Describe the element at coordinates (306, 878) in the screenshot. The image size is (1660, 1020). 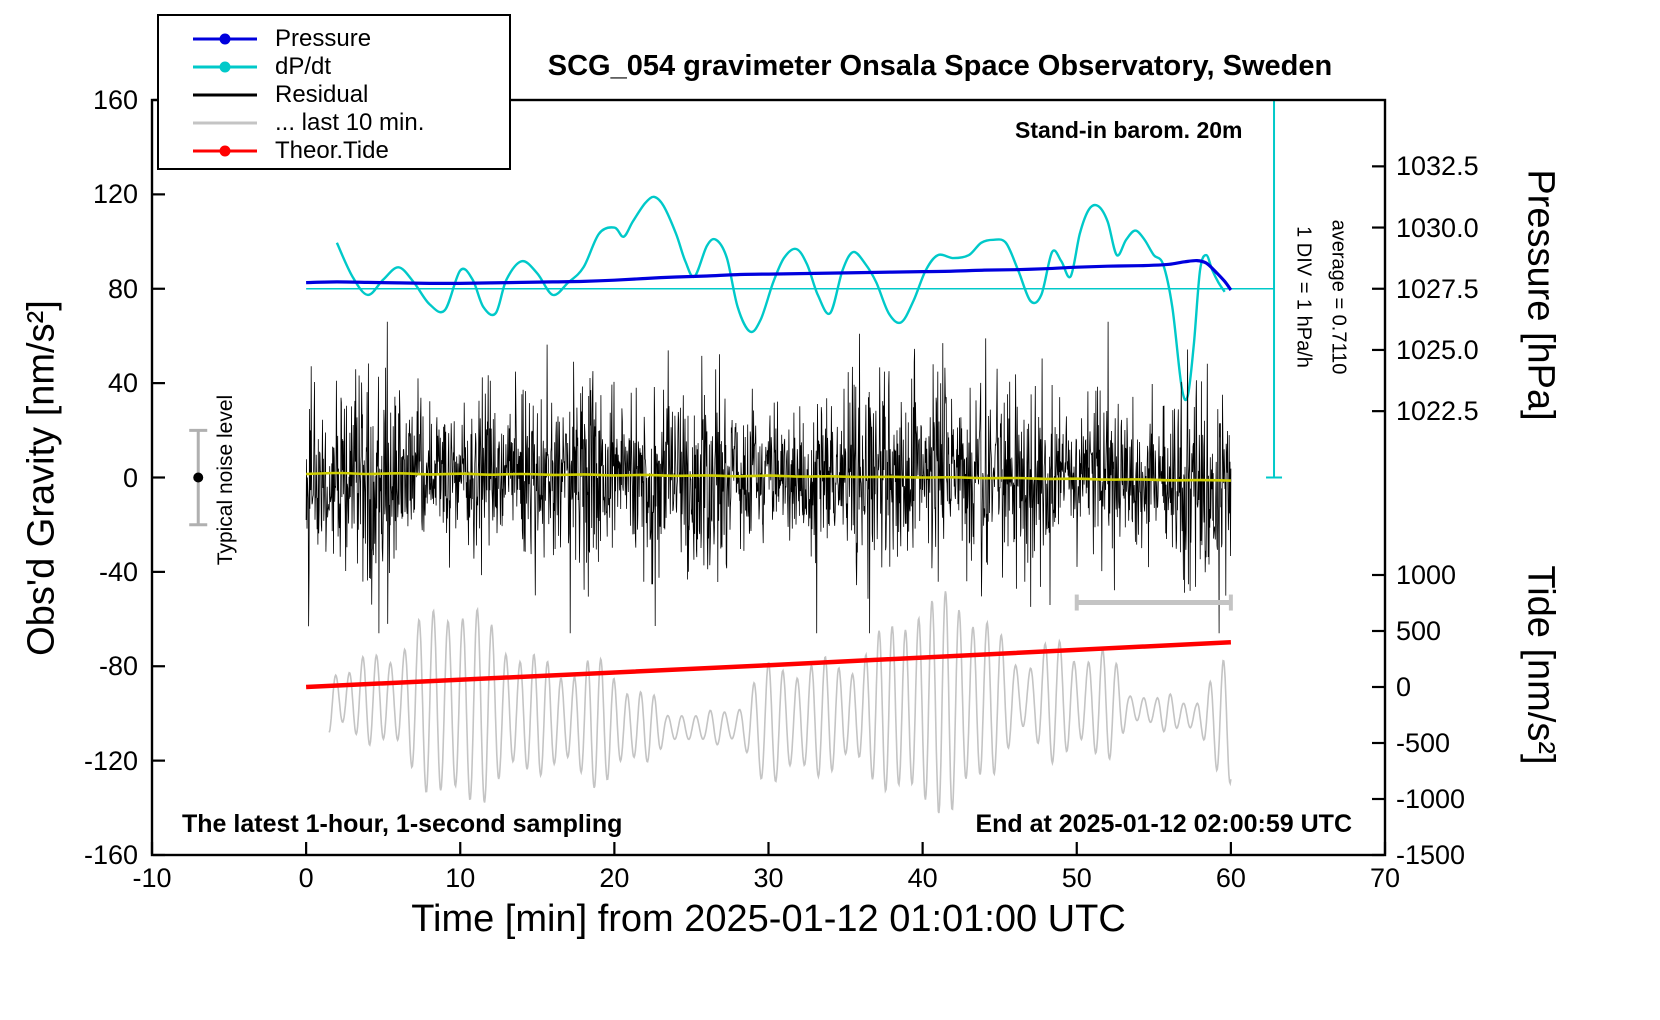
I see `x-tick-label: 0` at that location.